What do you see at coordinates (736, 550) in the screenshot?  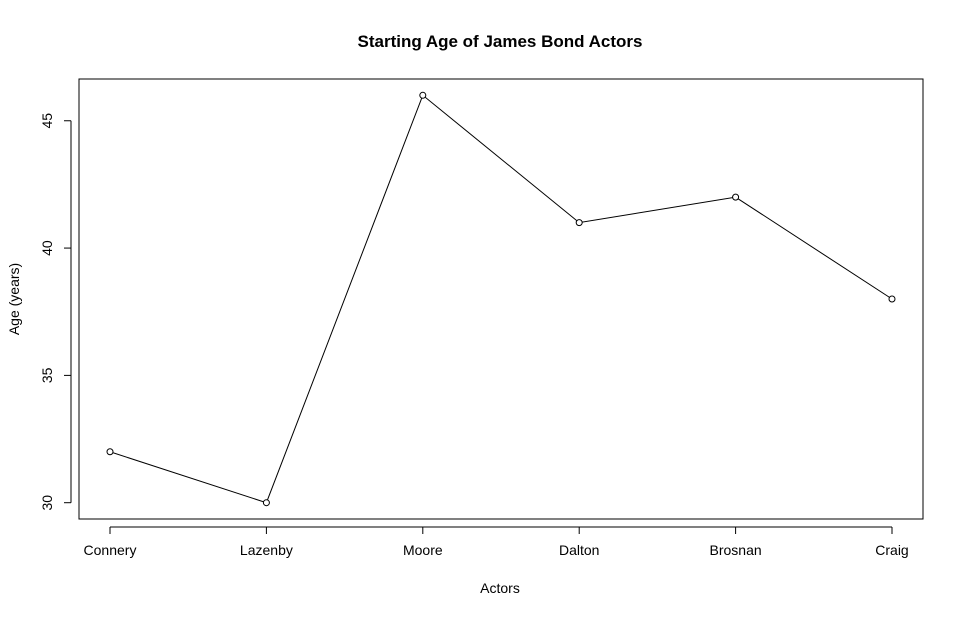 I see `x-tick-label: Brosnan` at bounding box center [736, 550].